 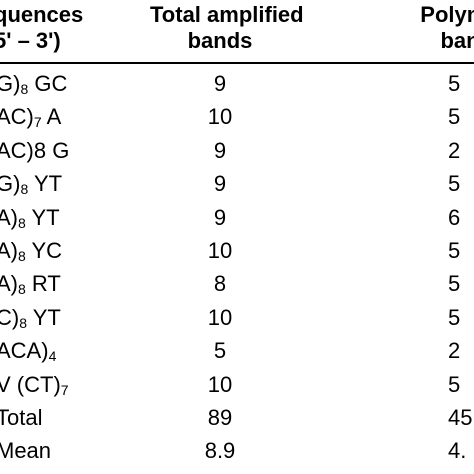 What do you see at coordinates (220, 350) in the screenshot?
I see `cell-total-bands: 5` at bounding box center [220, 350].